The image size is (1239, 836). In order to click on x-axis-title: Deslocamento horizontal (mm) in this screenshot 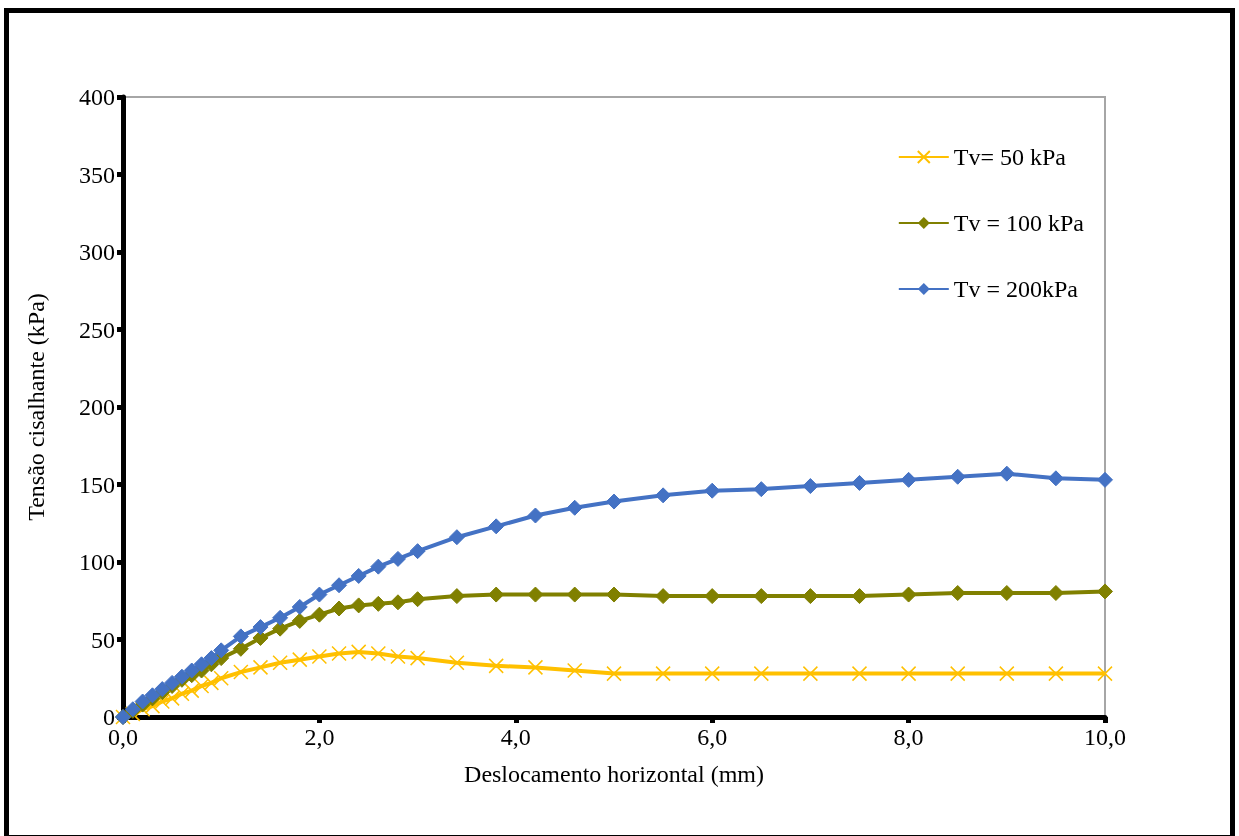, I will do `click(614, 774)`.